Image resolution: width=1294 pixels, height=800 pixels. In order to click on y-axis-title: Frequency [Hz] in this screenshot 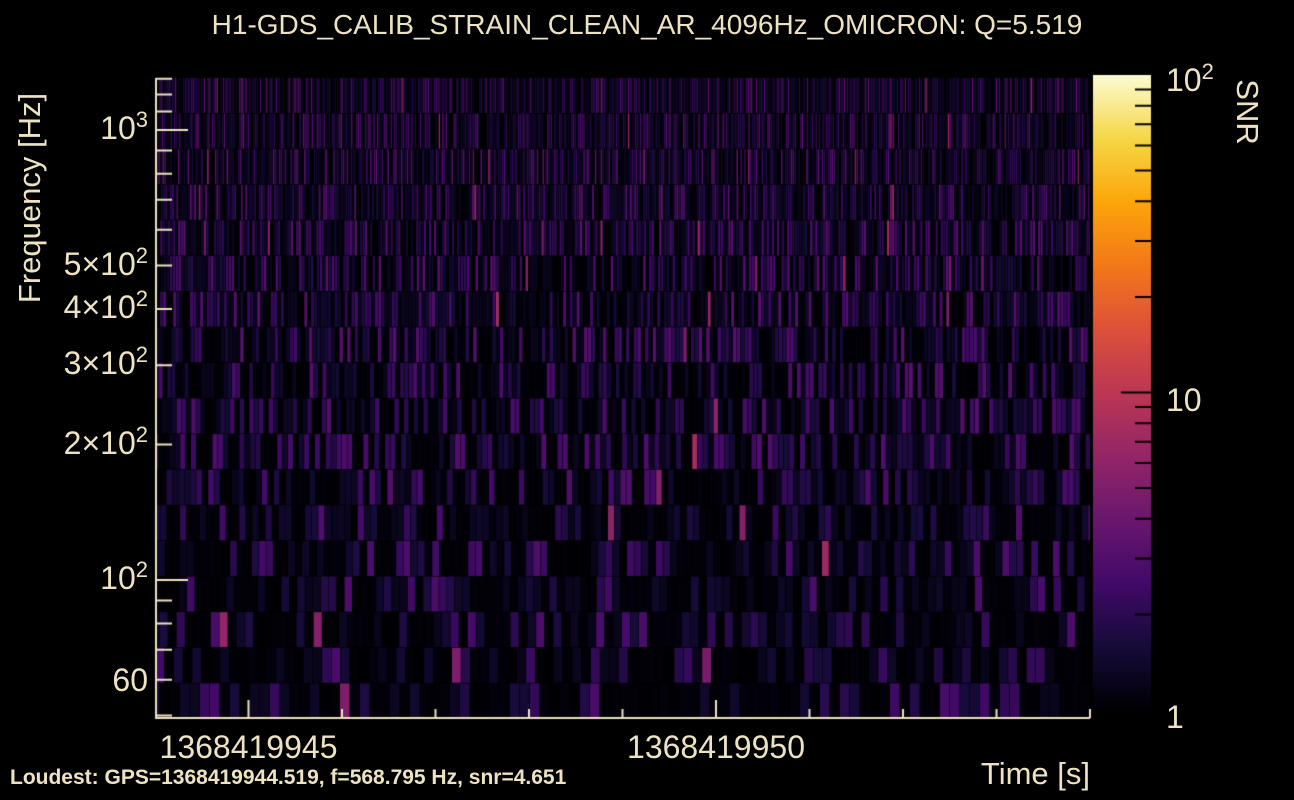, I will do `click(29, 198)`.